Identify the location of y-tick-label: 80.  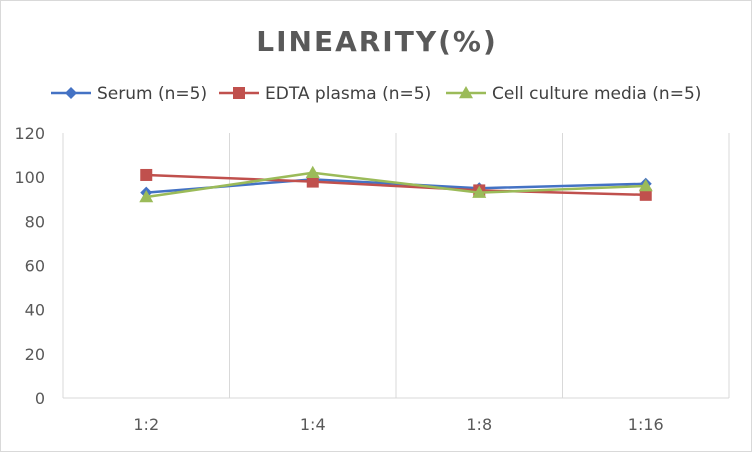
(35, 221).